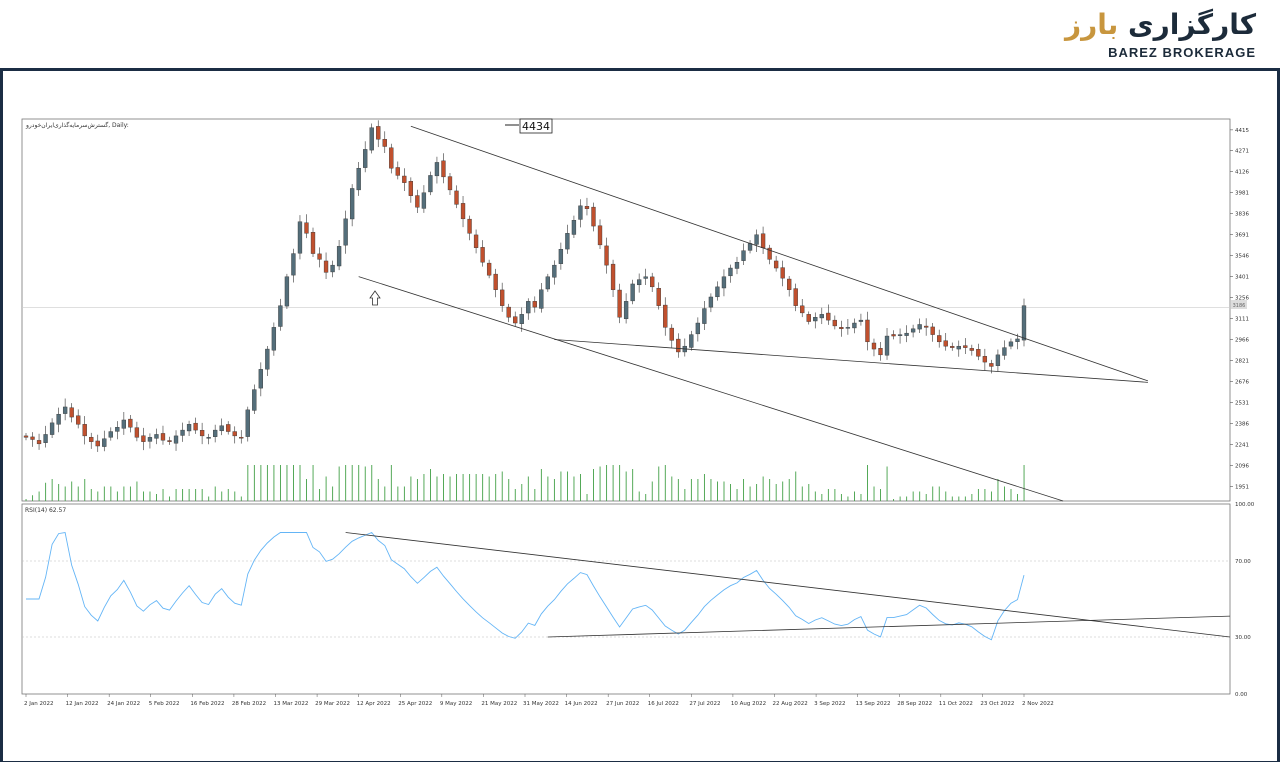 The image size is (1280, 762). I want to click on date-tick-label: 31 May 2022, so click(541, 704).